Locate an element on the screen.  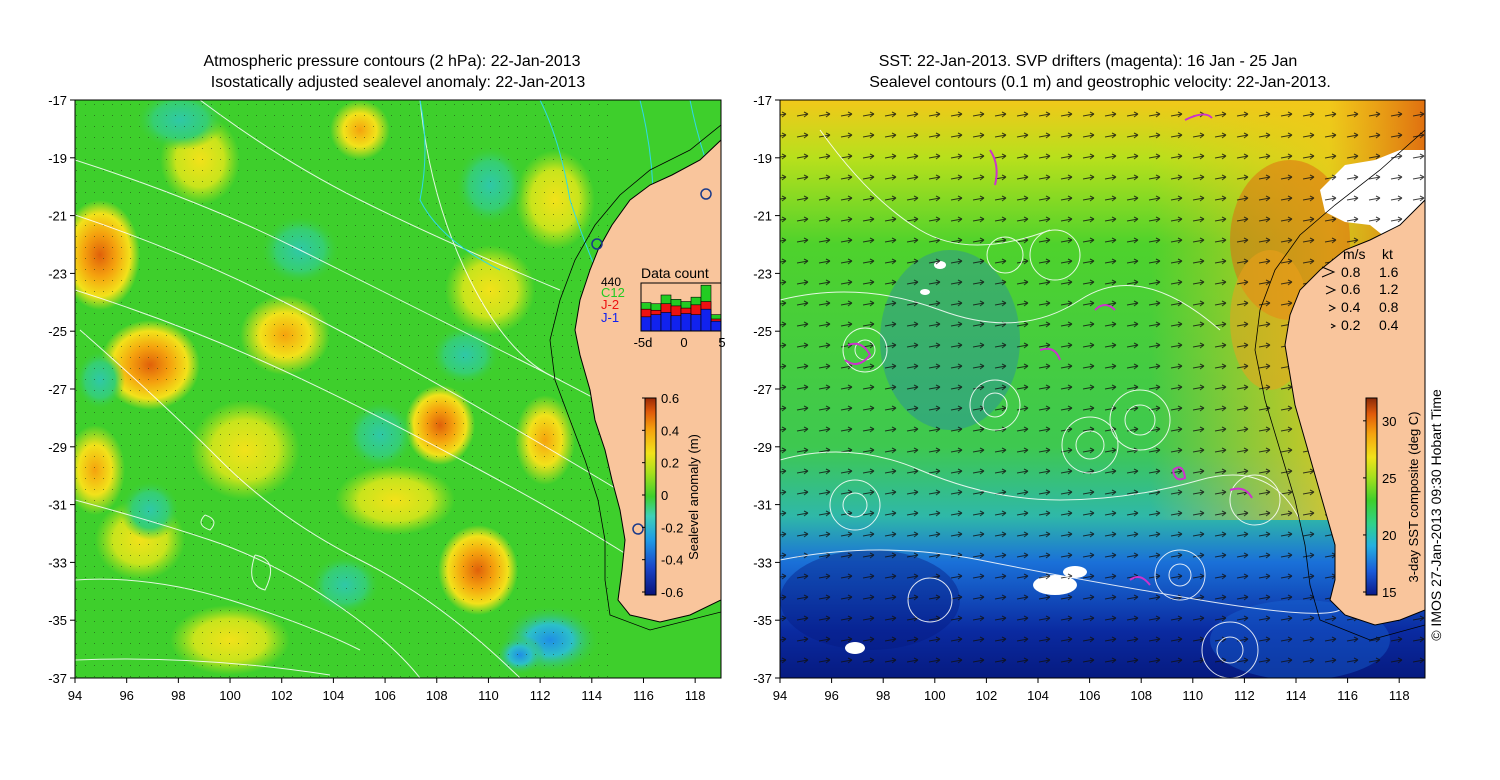
left-y-tick-label: -21 is located at coordinates (57, 216).